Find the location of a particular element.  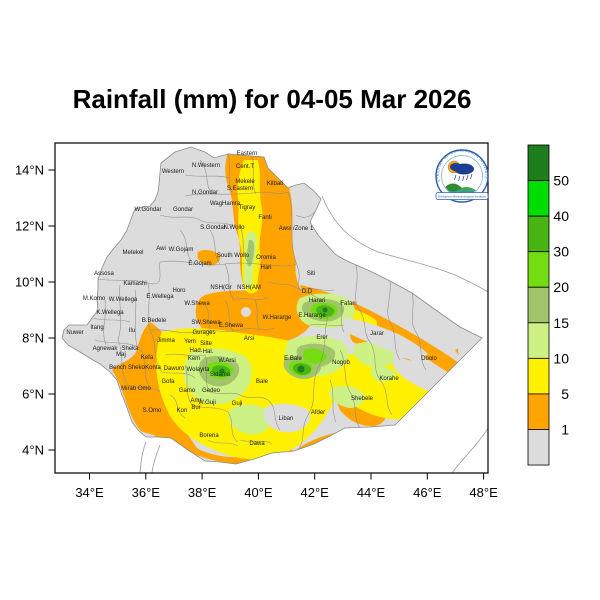

zone-label: Gamo is located at coordinates (187, 391).